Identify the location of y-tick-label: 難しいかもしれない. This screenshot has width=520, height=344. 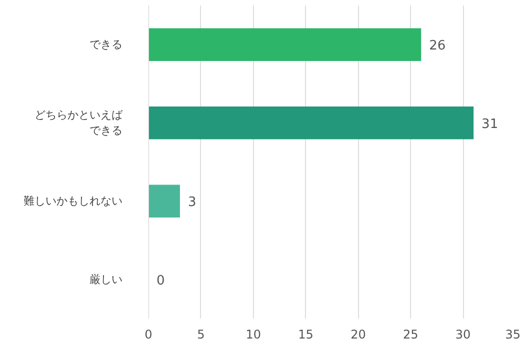
(73, 201).